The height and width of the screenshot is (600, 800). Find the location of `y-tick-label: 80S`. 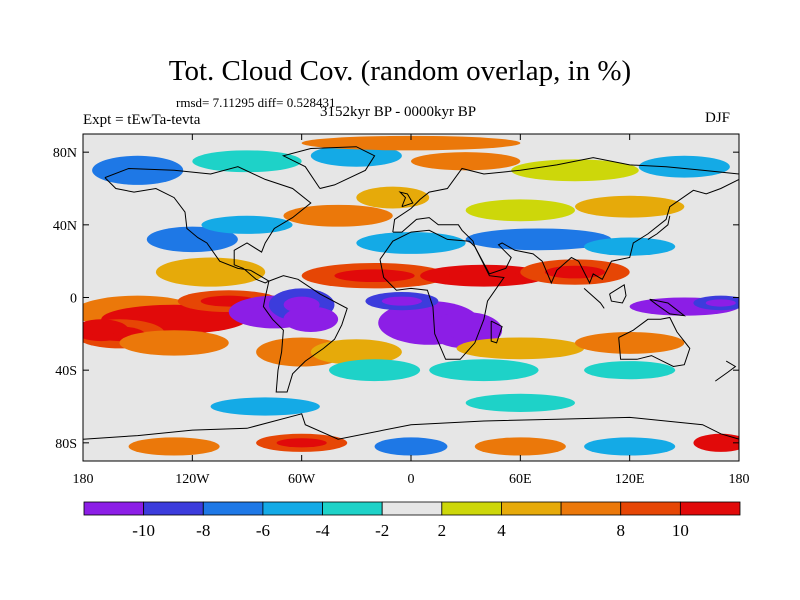

y-tick-label: 80S is located at coordinates (66, 444).